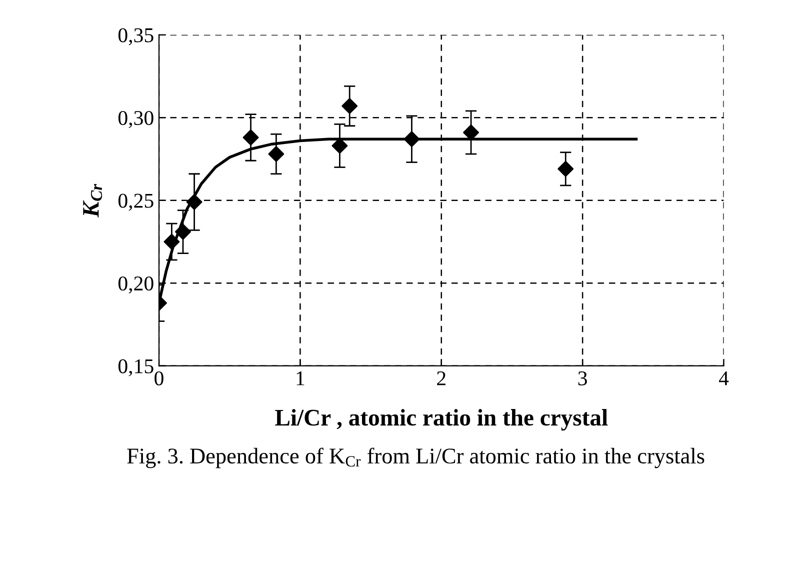 This screenshot has height=562, width=791. Describe the element at coordinates (441, 420) in the screenshot. I see `x-axis-title: Li/Cr , atomic ratio in the crystal` at that location.